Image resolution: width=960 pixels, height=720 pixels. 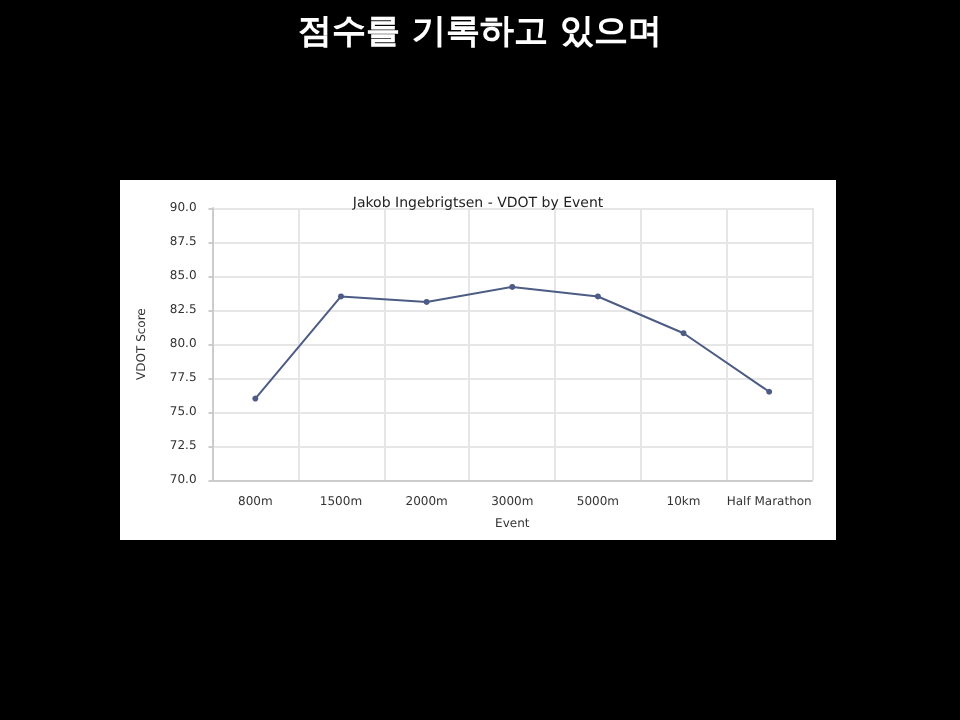 I want to click on chart-subtitle: 점수를 기록하고 있으며, so click(x=480, y=32).